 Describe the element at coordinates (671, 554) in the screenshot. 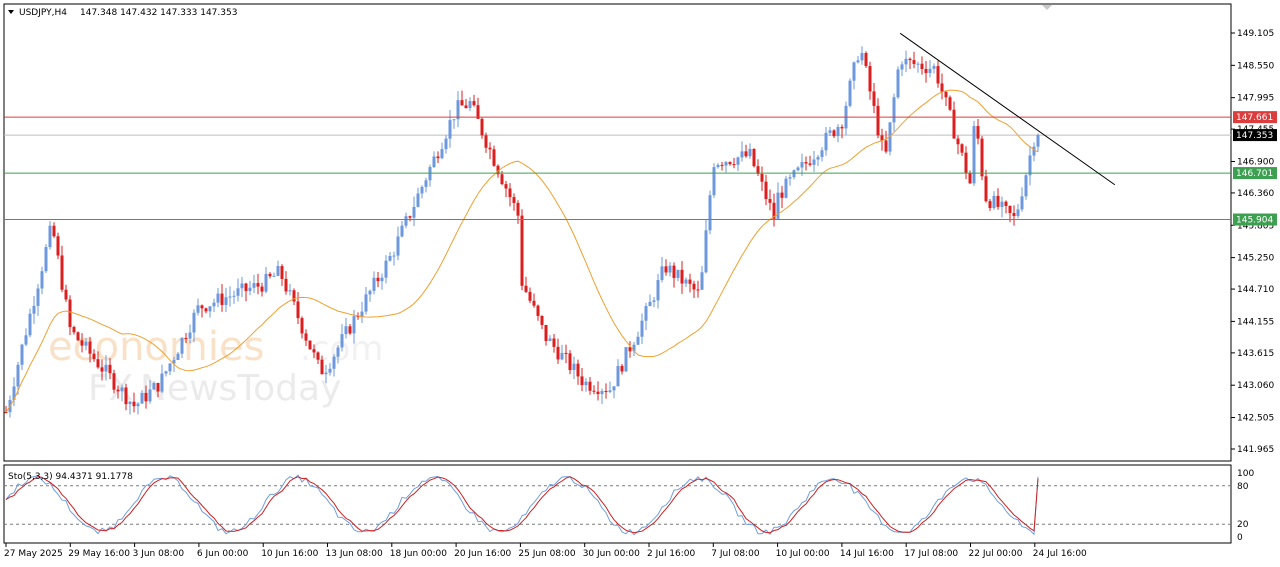

I see `time-tick-label: 2 Jul 16:00` at that location.